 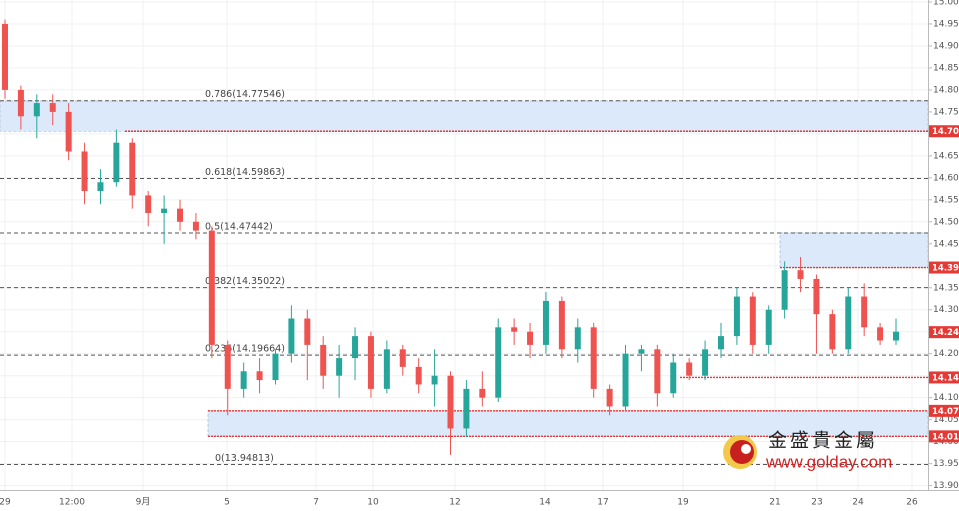 I want to click on y-tick-label: 14.50, so click(x=946, y=222).